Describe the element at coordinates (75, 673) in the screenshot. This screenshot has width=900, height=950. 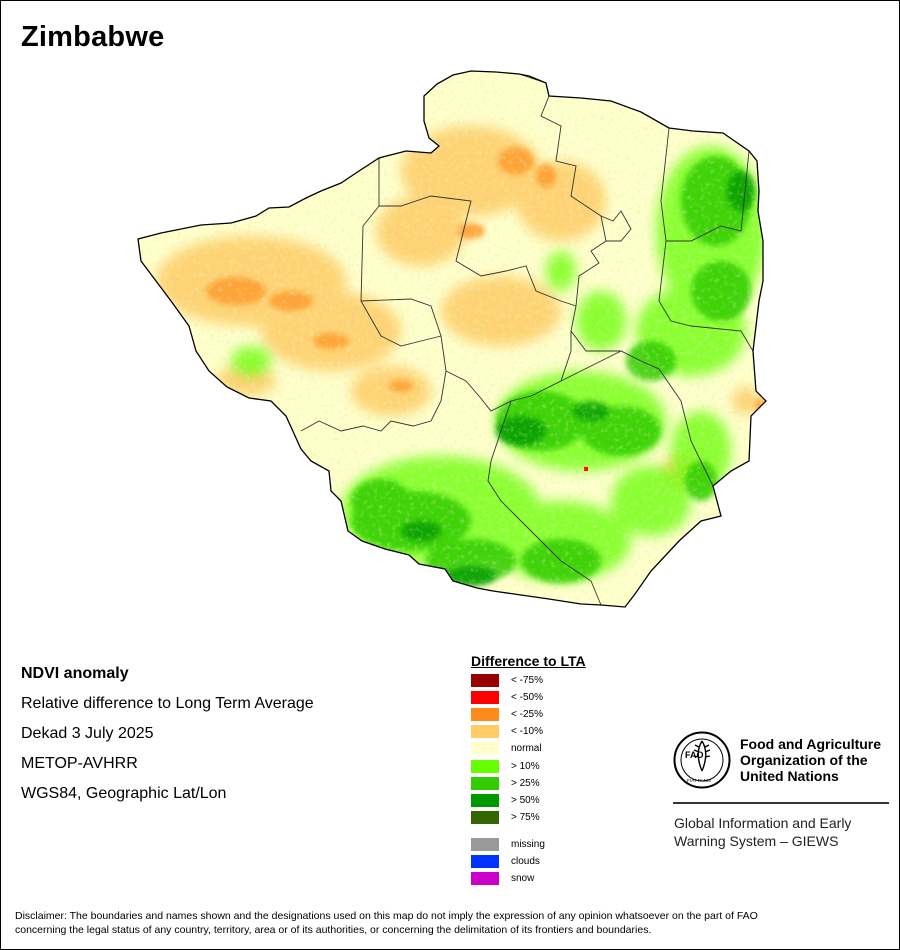
I see `product-name: NDVI anomaly` at that location.